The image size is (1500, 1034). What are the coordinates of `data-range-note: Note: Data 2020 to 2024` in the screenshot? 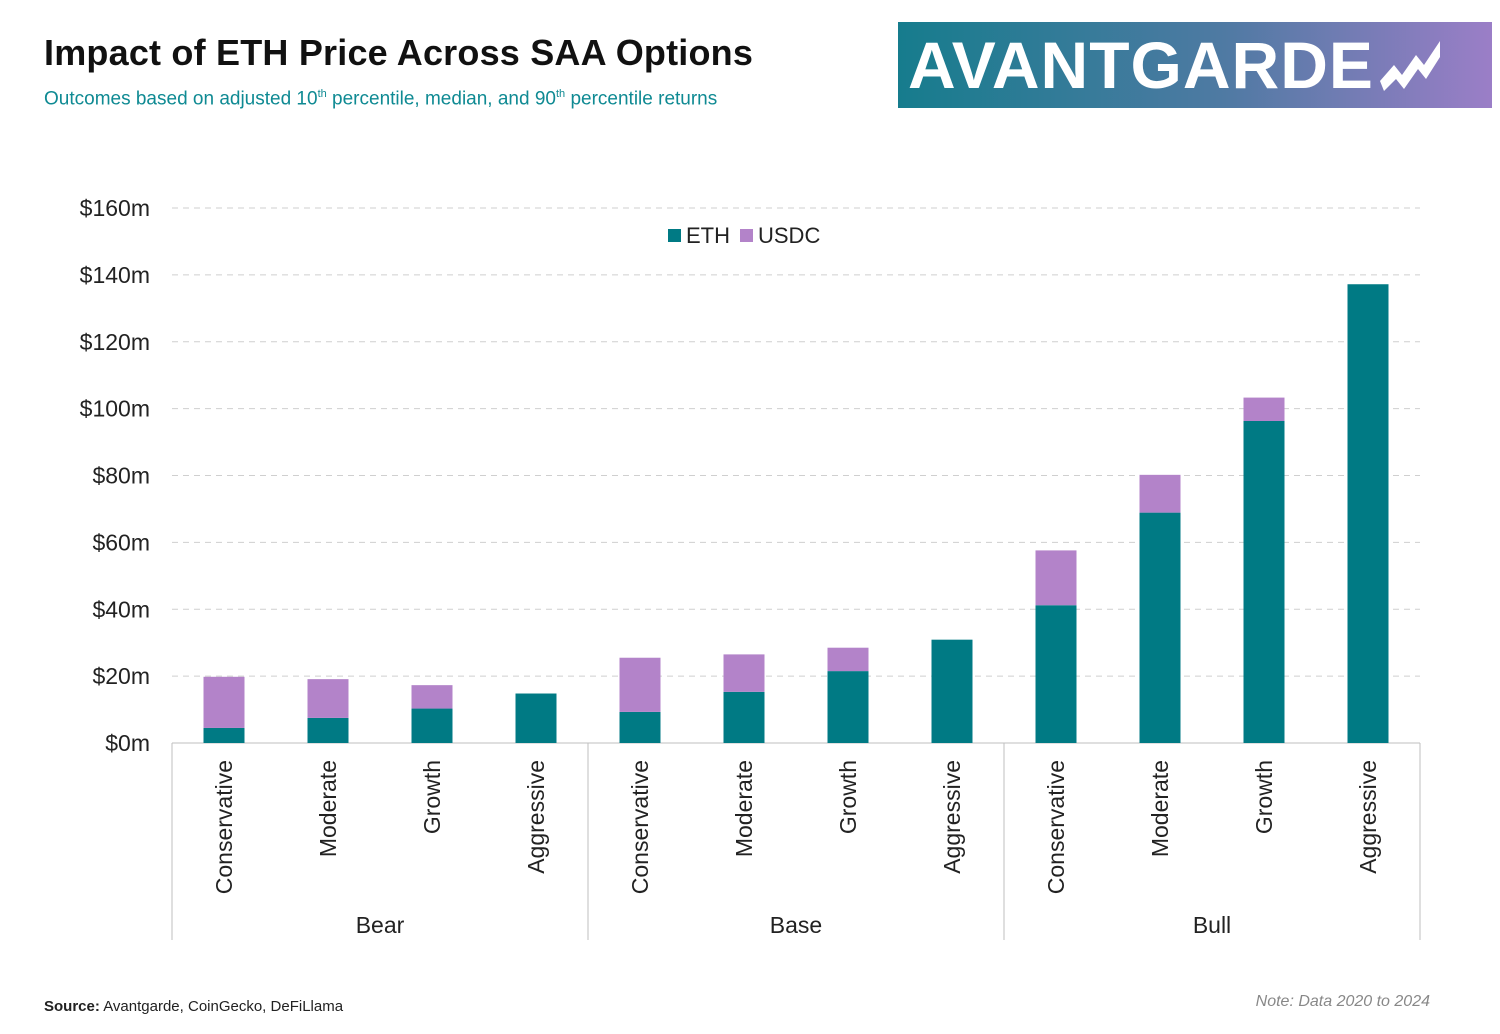 It's located at (1342, 1001).